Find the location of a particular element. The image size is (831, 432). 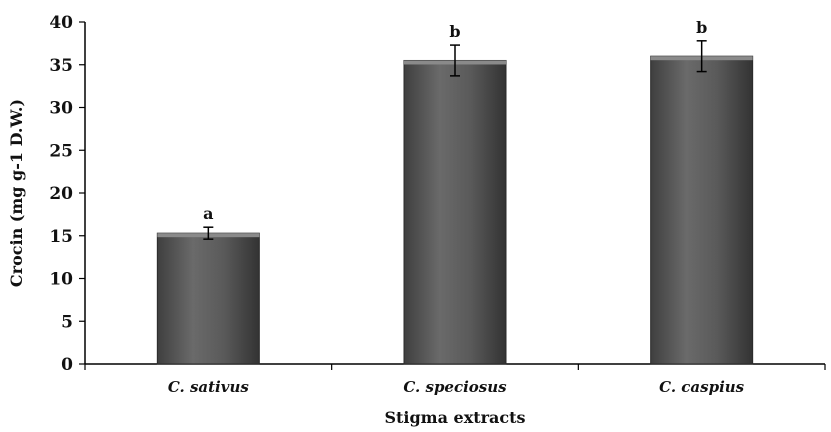

x-axis: C. sativus C. speciosus C. caspius is located at coordinates (455, 379).